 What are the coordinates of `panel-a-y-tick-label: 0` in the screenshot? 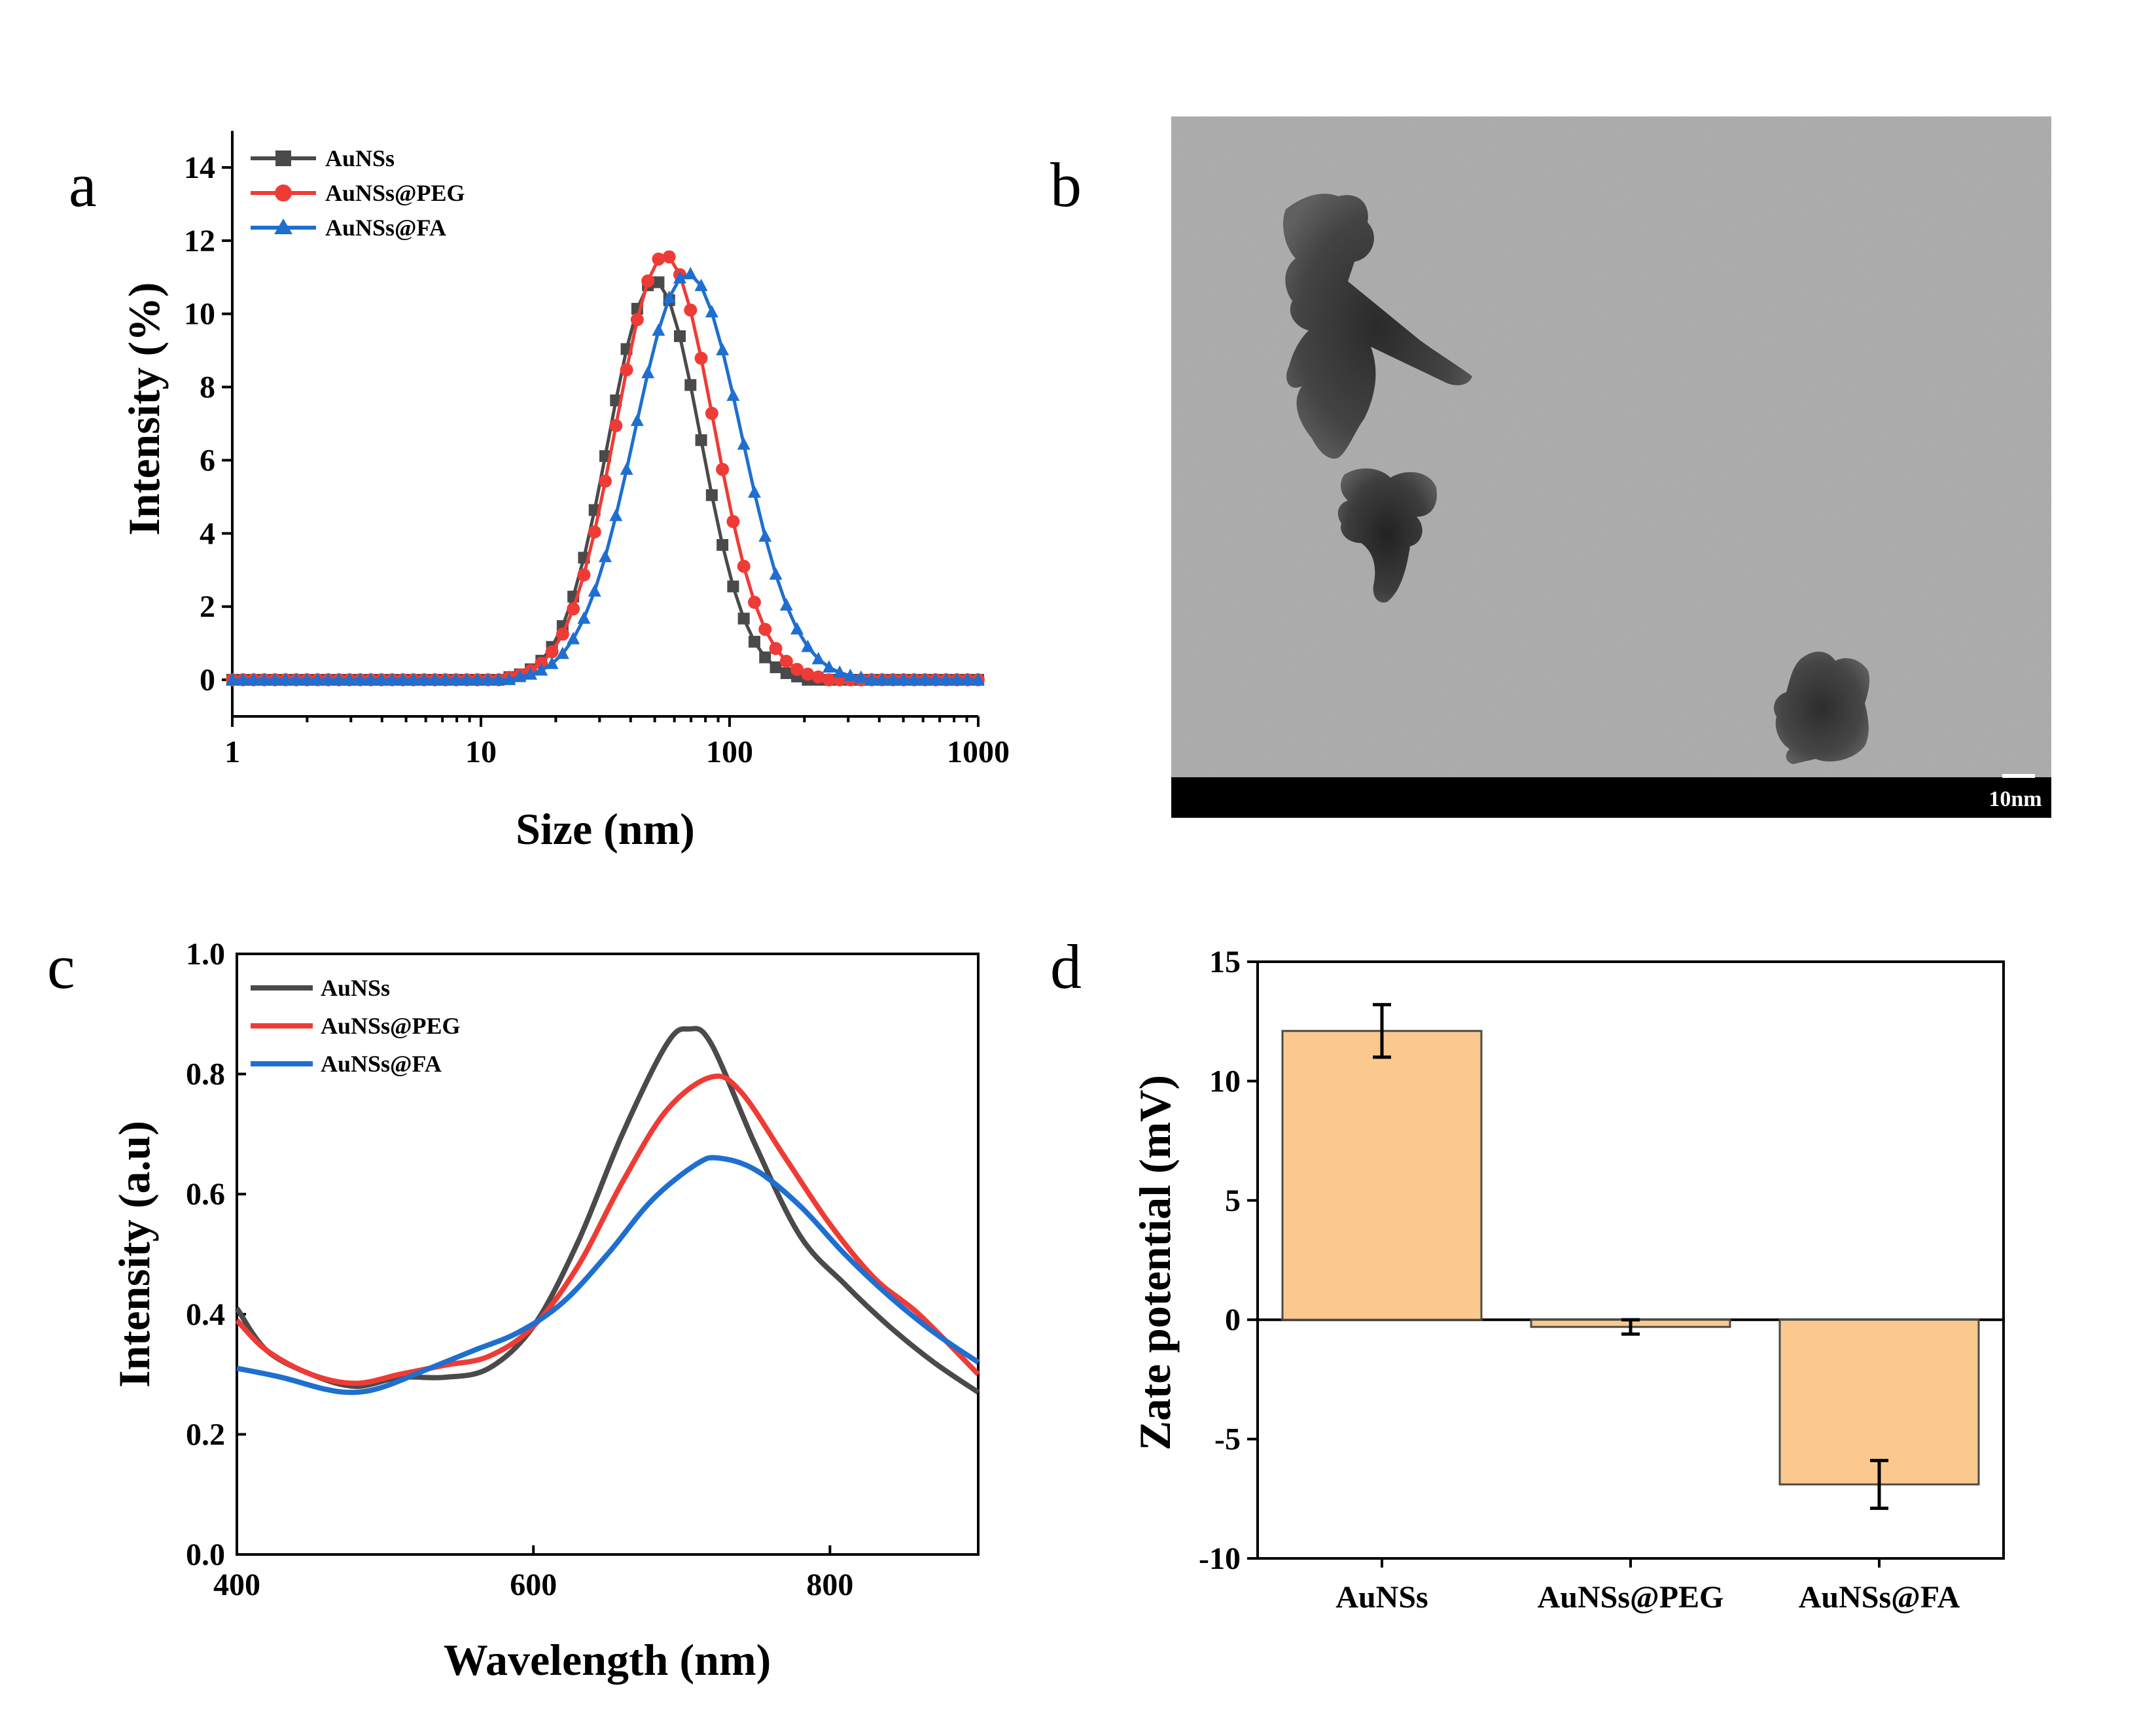 It's located at (207, 680).